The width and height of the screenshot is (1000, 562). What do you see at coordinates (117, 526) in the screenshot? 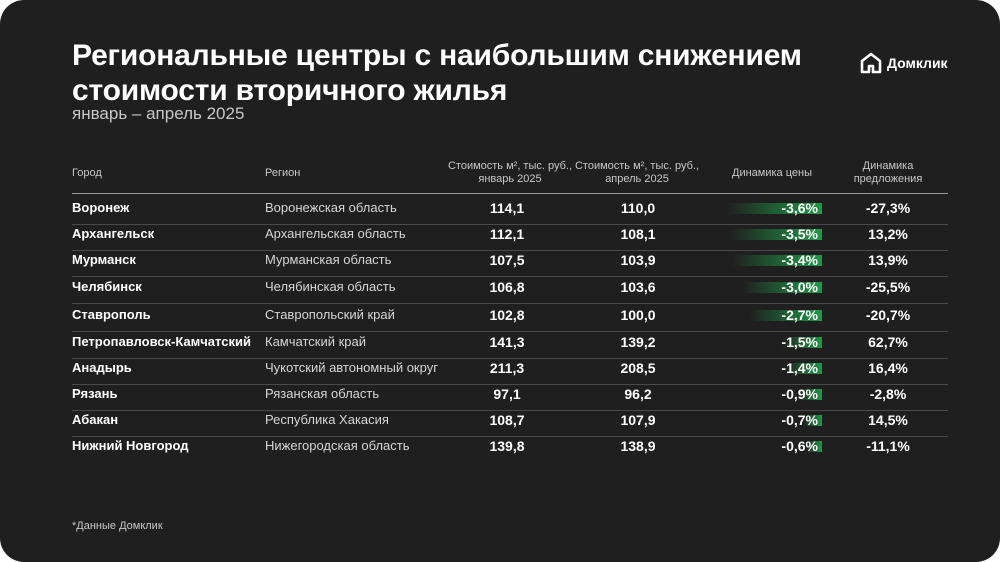
I see `footnote: *Данные Домклик` at bounding box center [117, 526].